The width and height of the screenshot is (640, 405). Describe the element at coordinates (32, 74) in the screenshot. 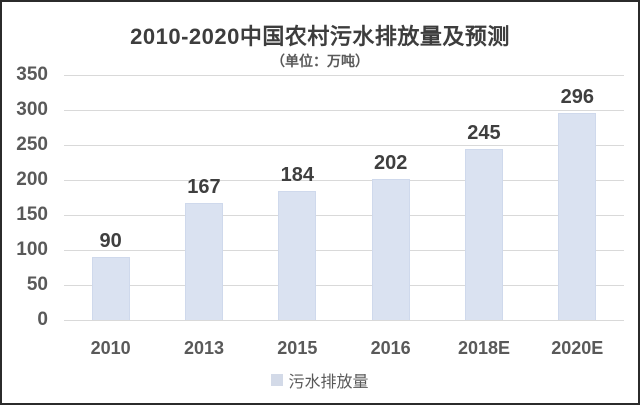

I see `y-tick-label-350: 350` at that location.